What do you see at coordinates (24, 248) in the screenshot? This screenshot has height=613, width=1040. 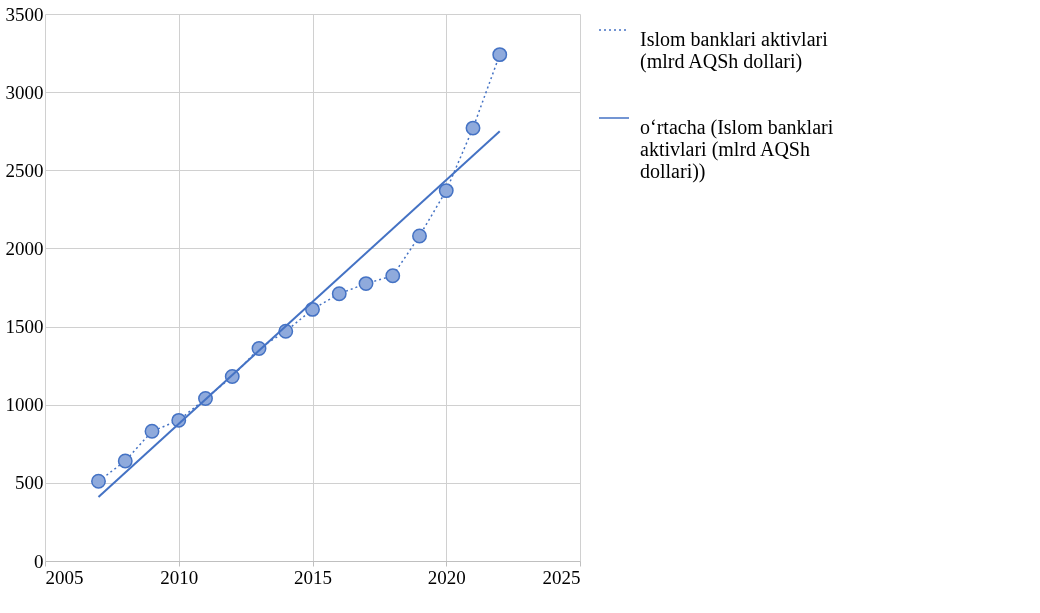 I see `y-tick-label: 2000` at bounding box center [24, 248].